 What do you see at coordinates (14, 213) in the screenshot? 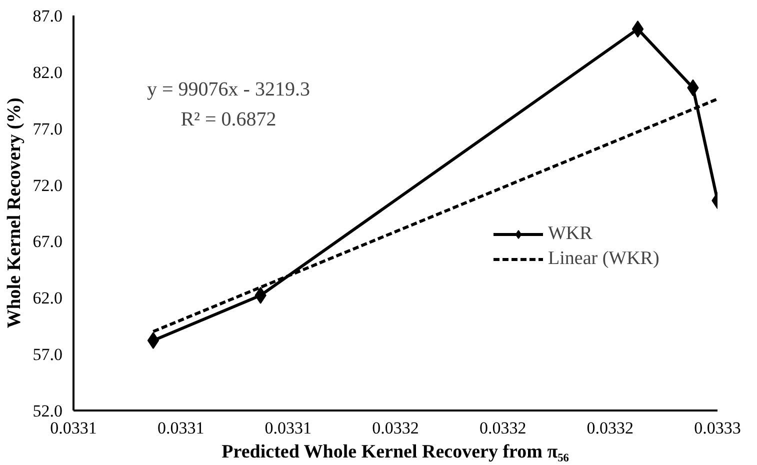
I see `y-axis-title: Whole Kernel Recovery (%)` at bounding box center [14, 213].